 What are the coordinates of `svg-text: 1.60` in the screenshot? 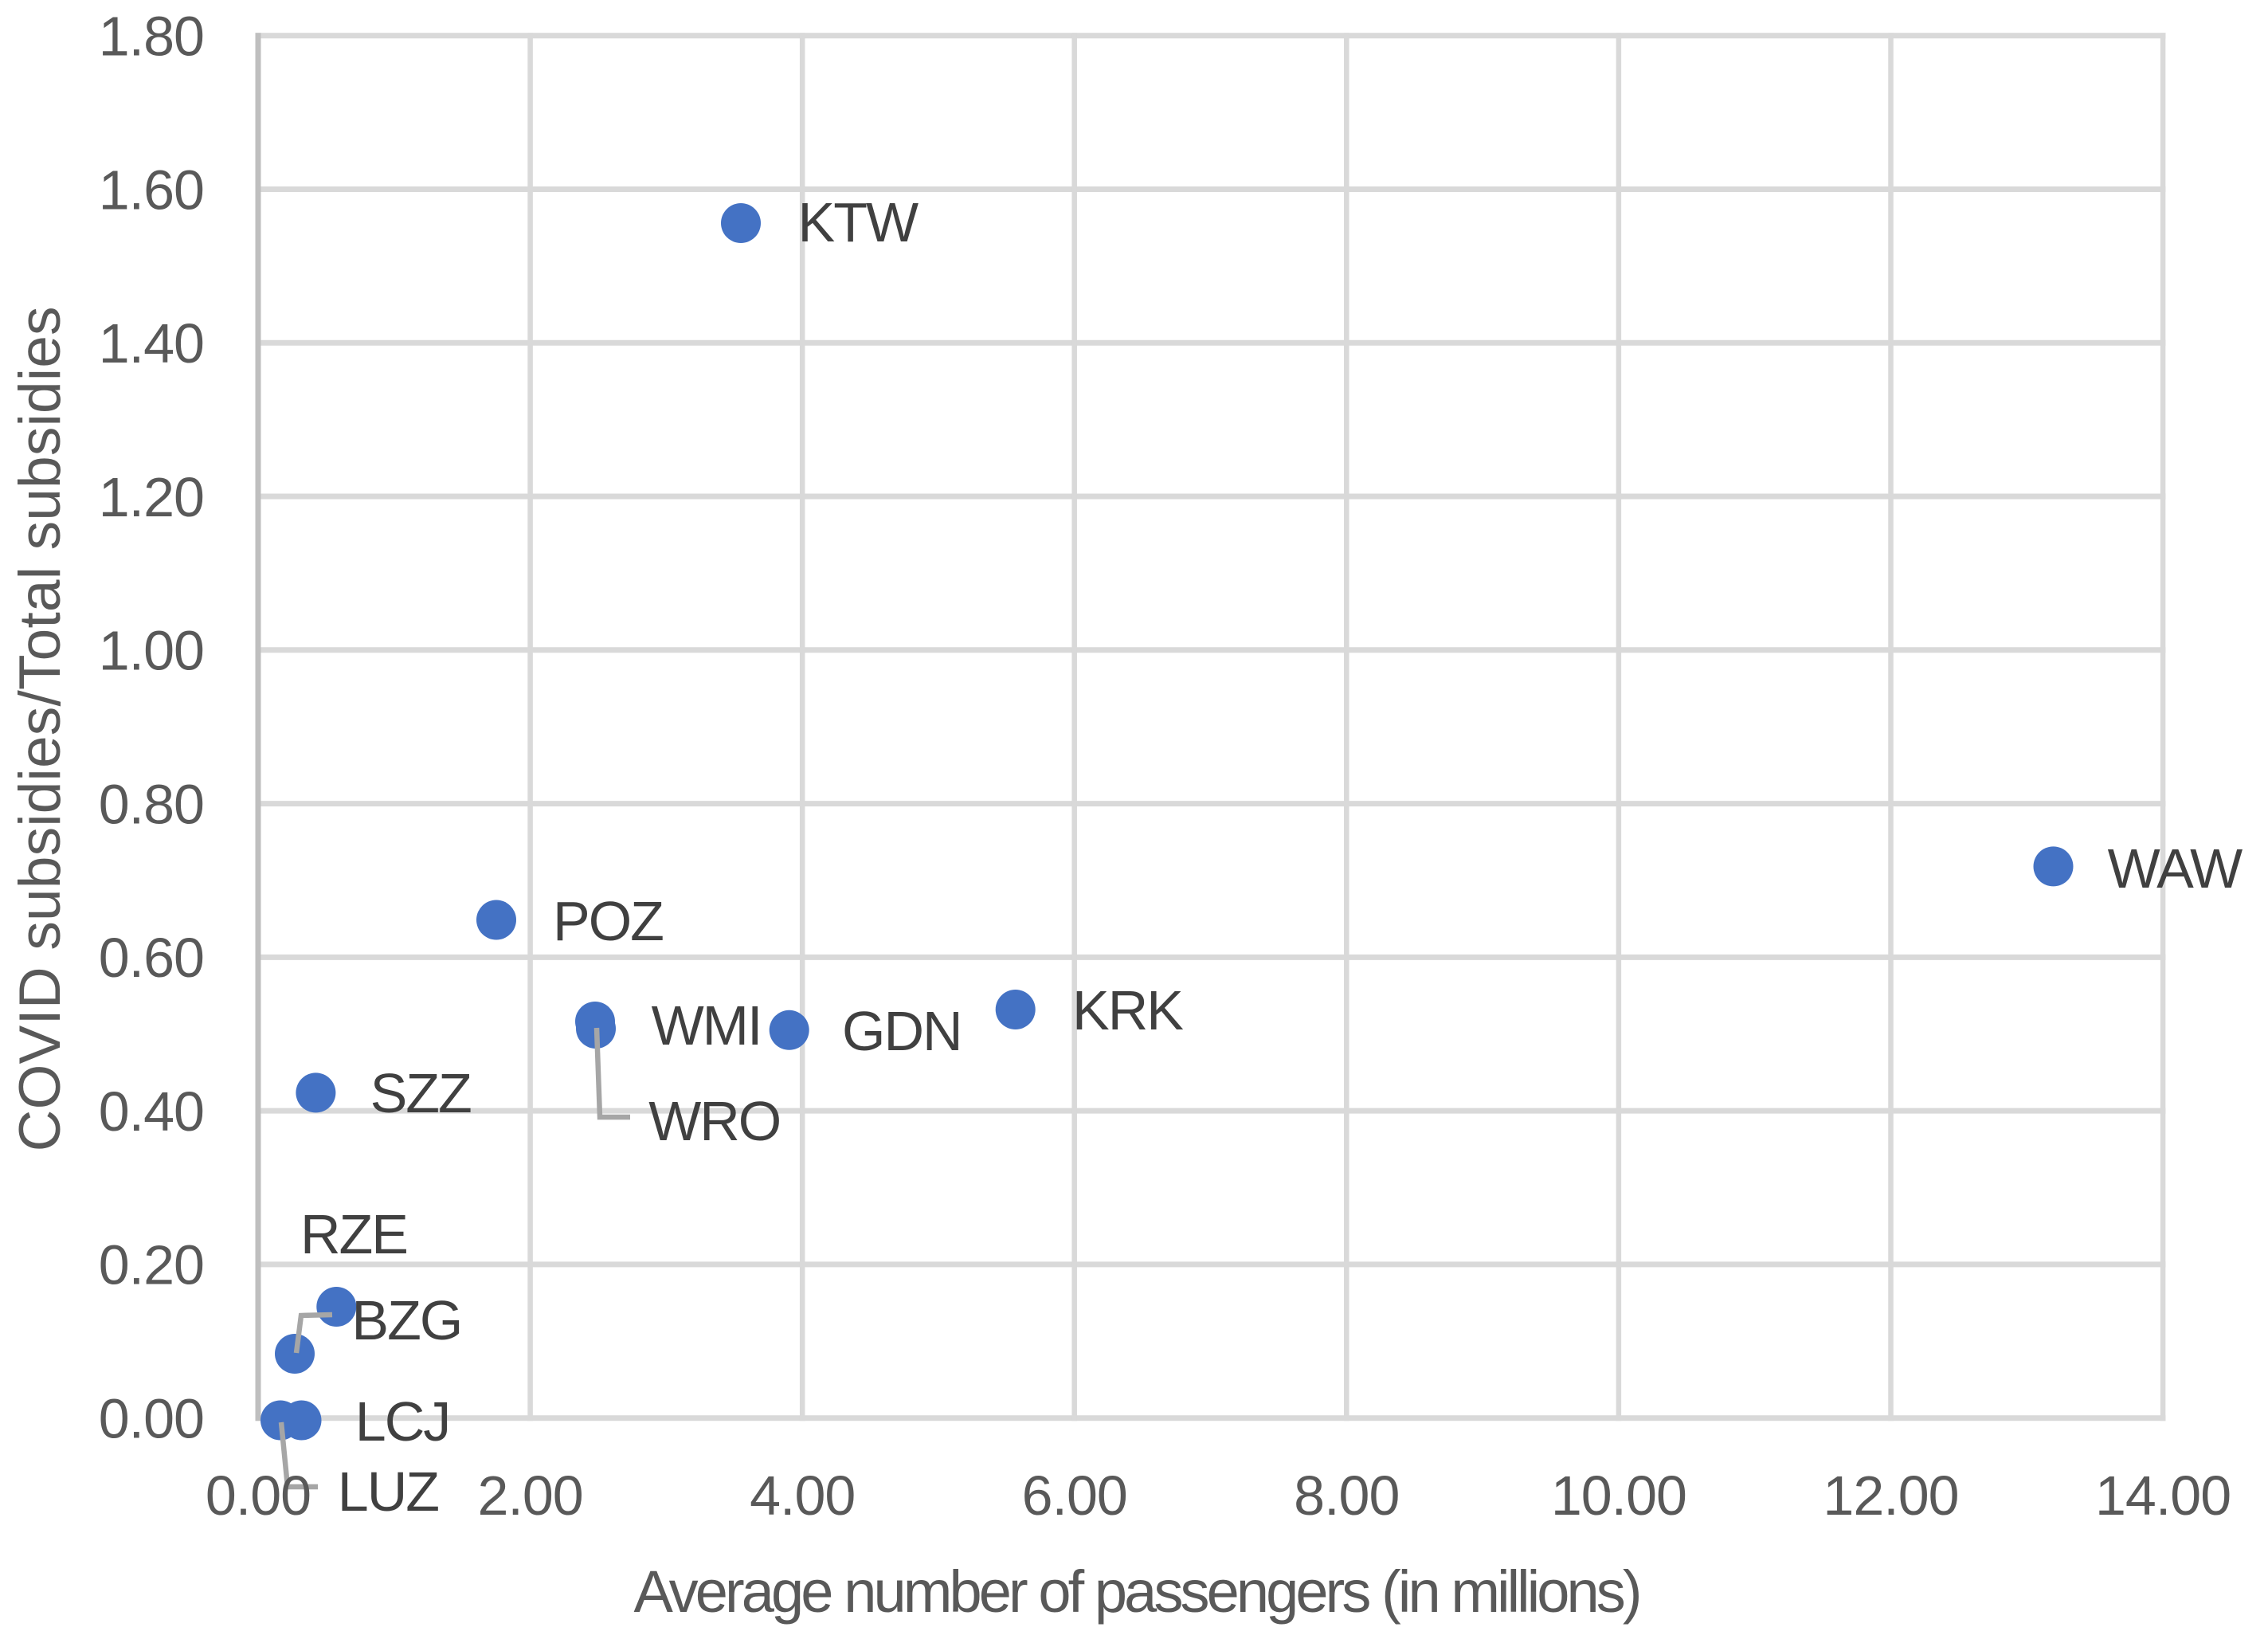 It's located at (152, 190).